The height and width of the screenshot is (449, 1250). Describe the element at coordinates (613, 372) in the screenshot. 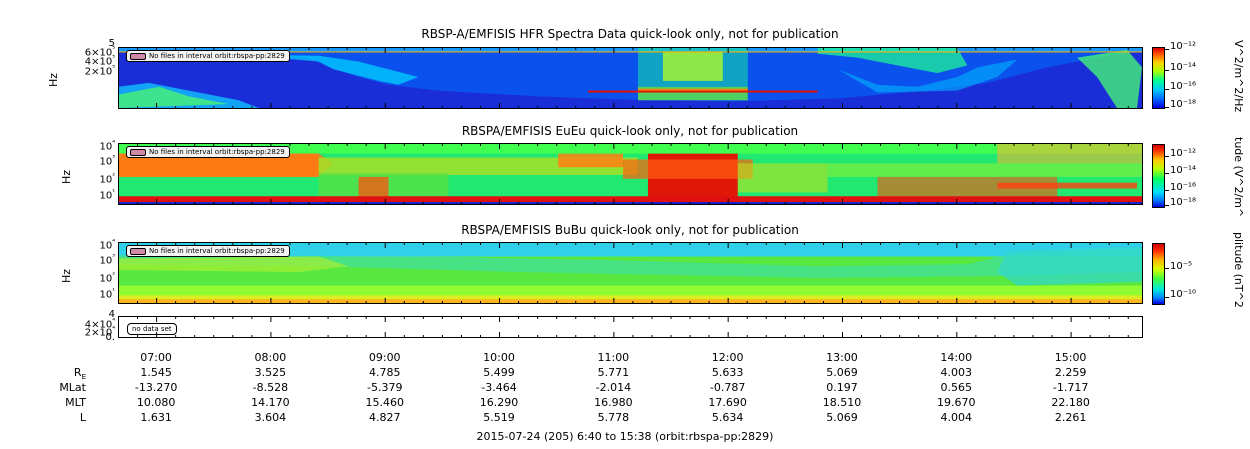

I see `ephemeris-value: 5.771` at that location.